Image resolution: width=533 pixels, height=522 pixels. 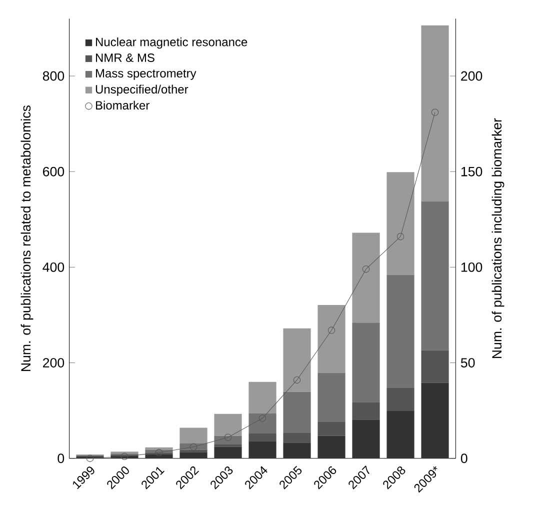 What do you see at coordinates (471, 267) in the screenshot?
I see `y2-tick-label: 100` at bounding box center [471, 267].